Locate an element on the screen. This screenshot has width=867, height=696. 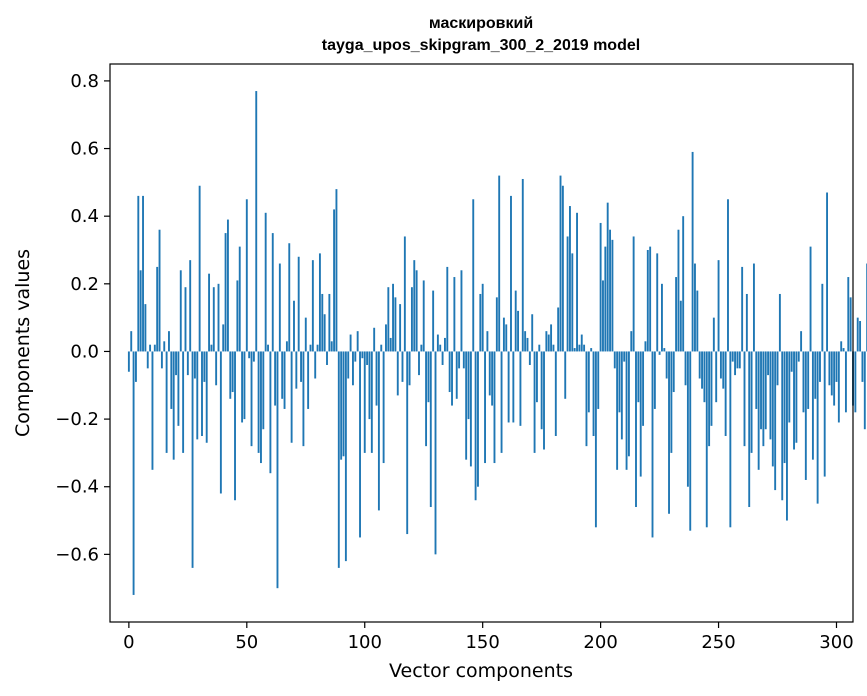
y-tick-label: −0.6 is located at coordinates (77, 554).